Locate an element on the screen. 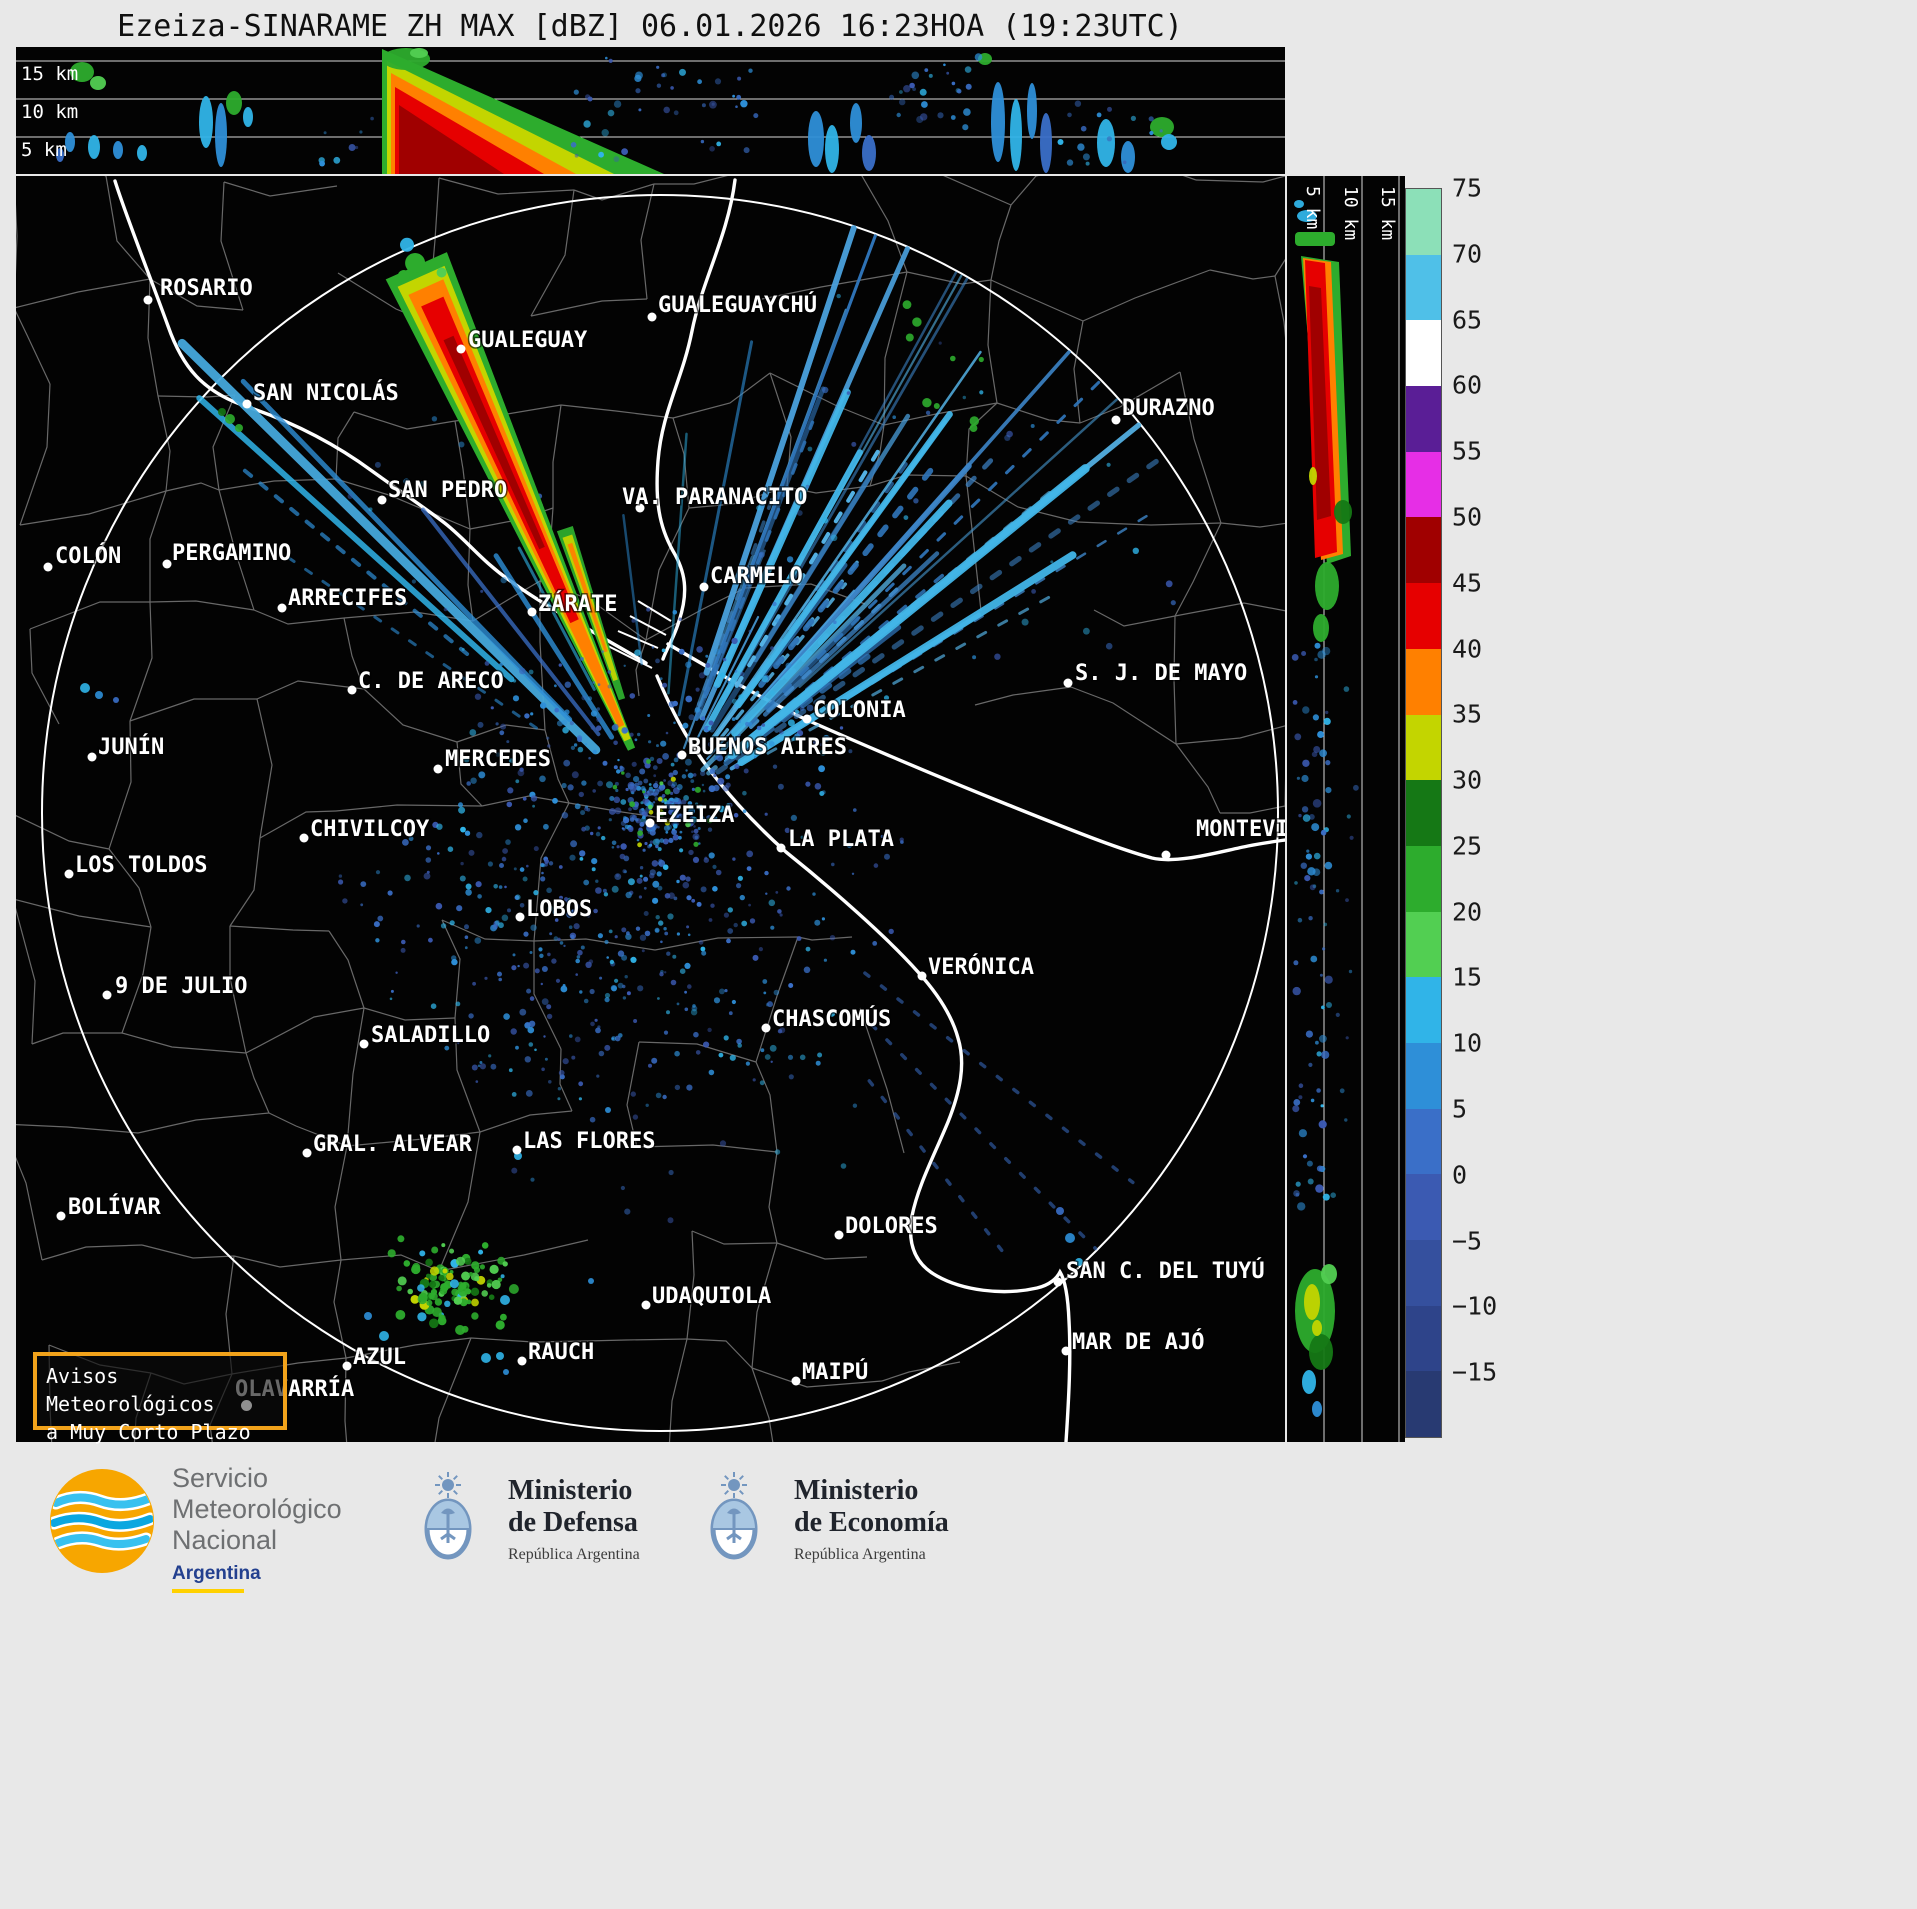  colorbar-tick: 5 is located at coordinates (1460, 1109).